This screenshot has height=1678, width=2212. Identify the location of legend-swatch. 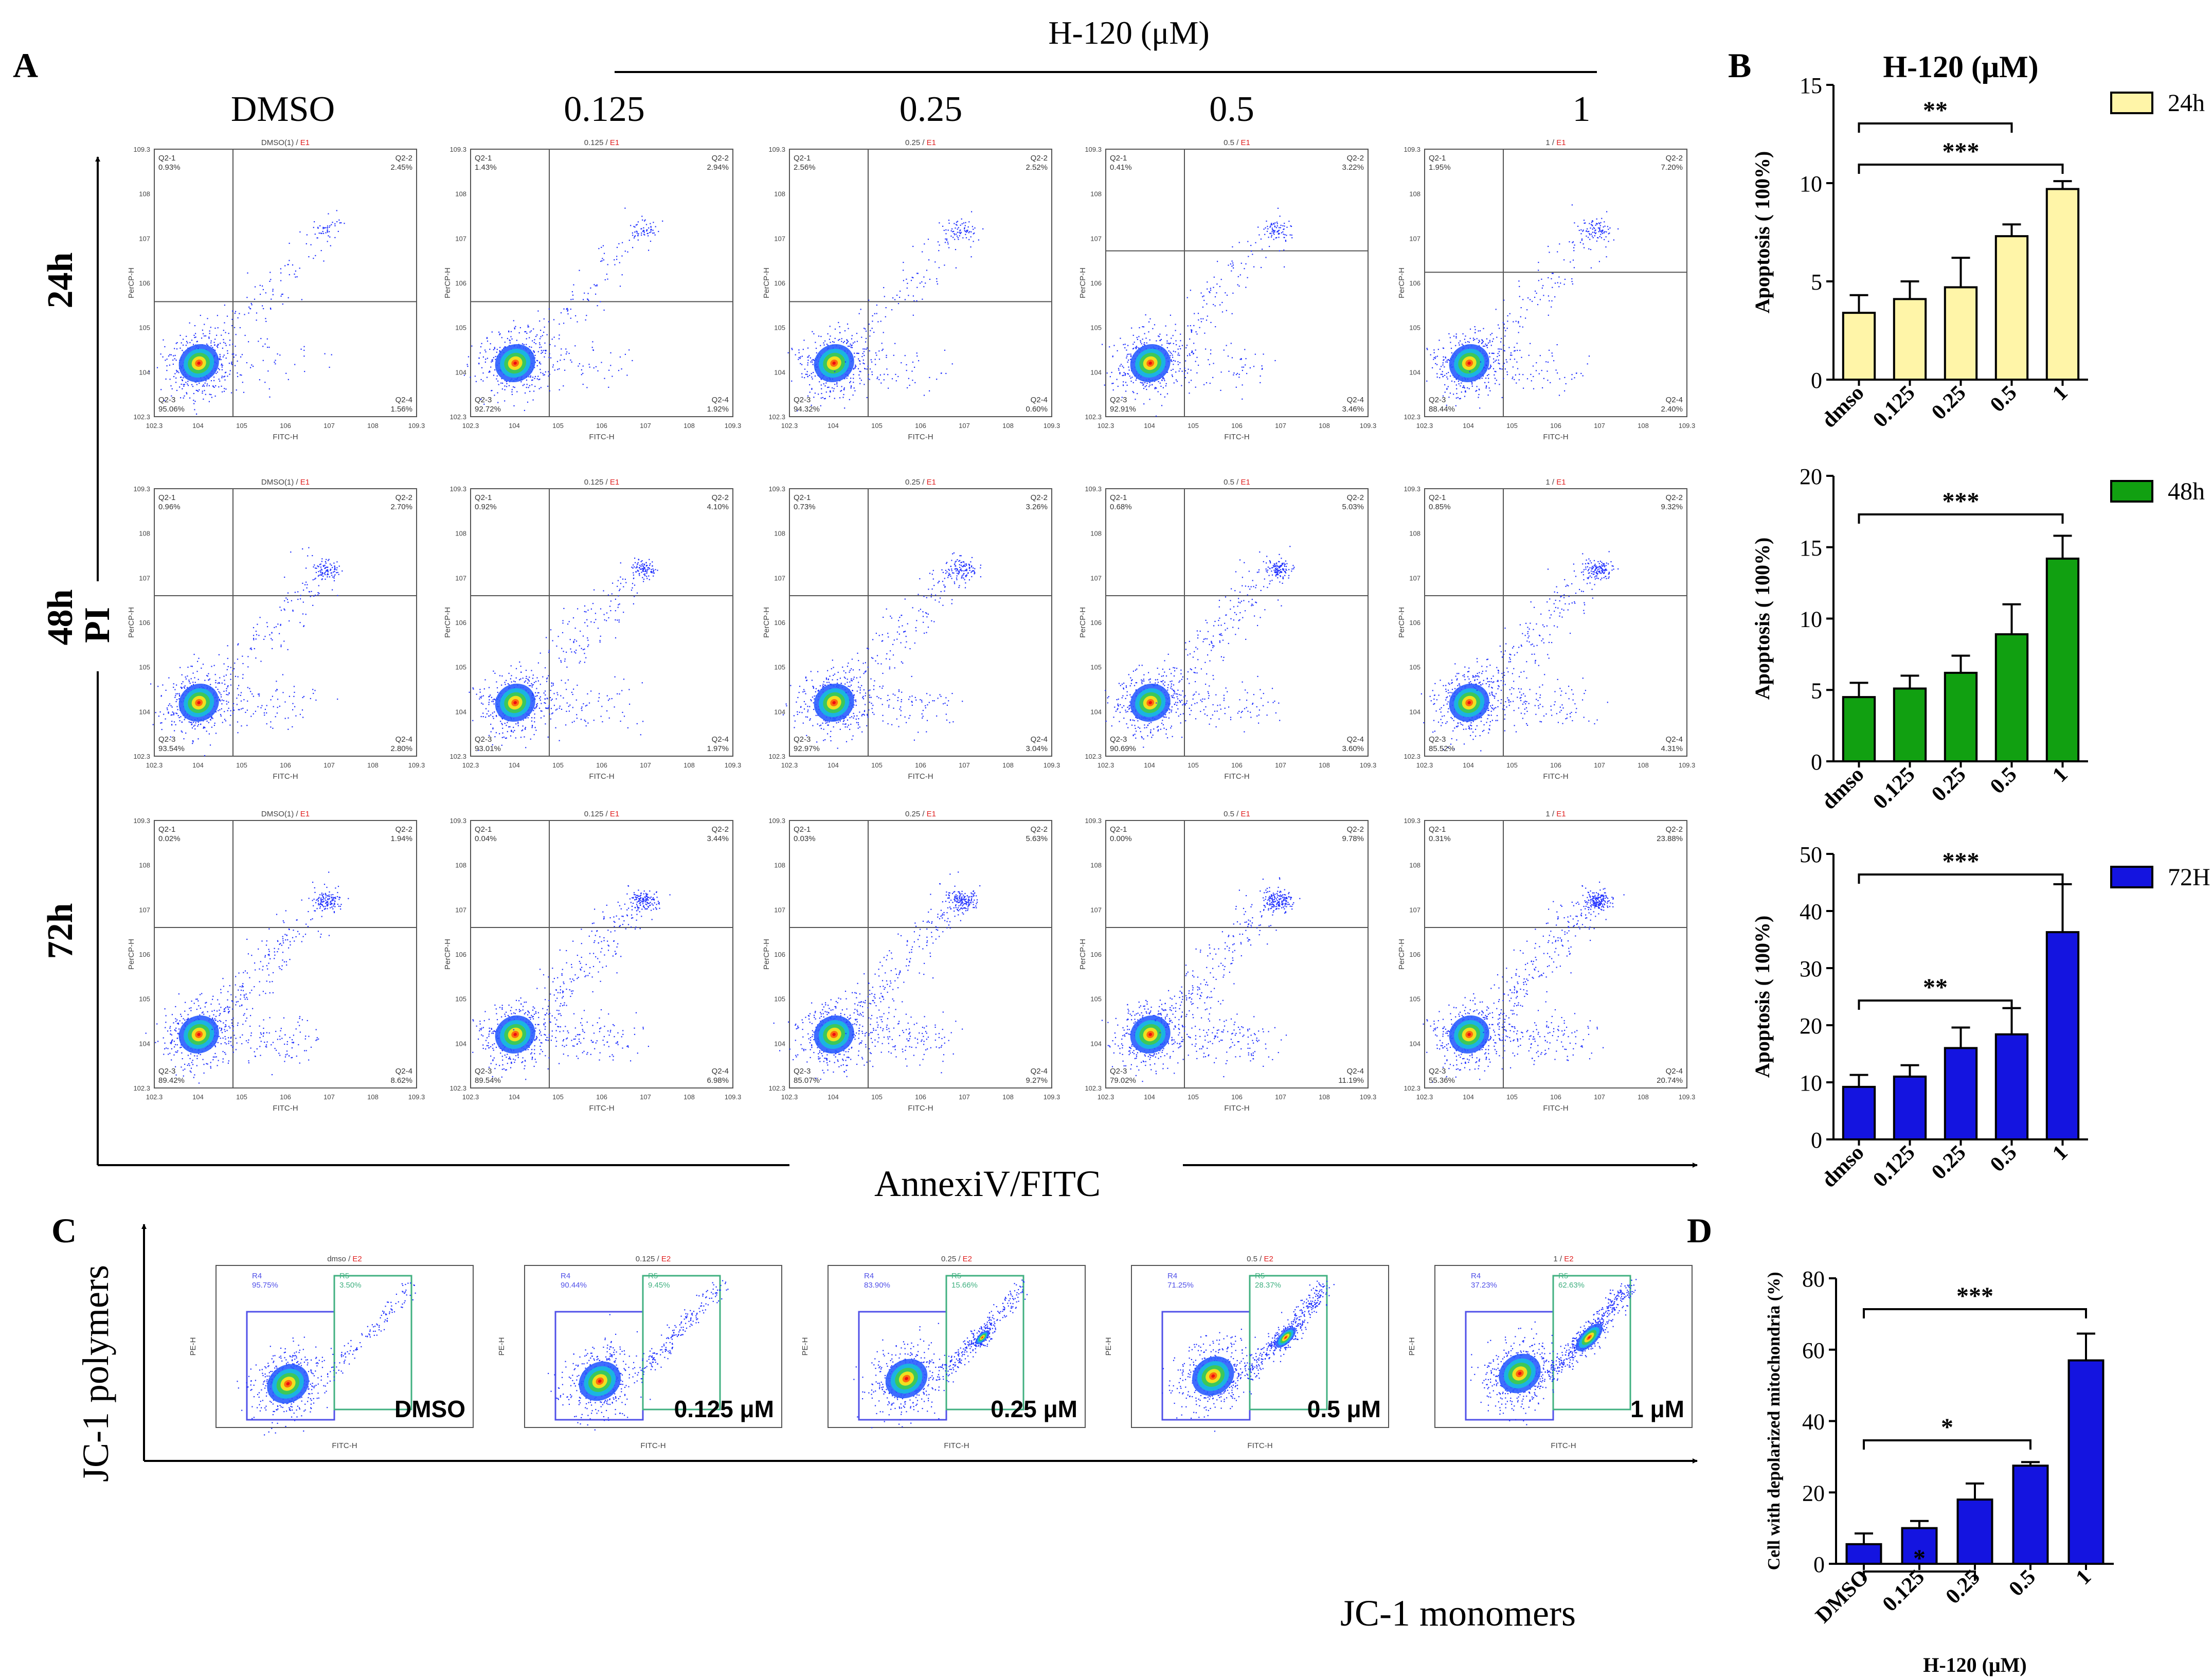
(2131, 103).